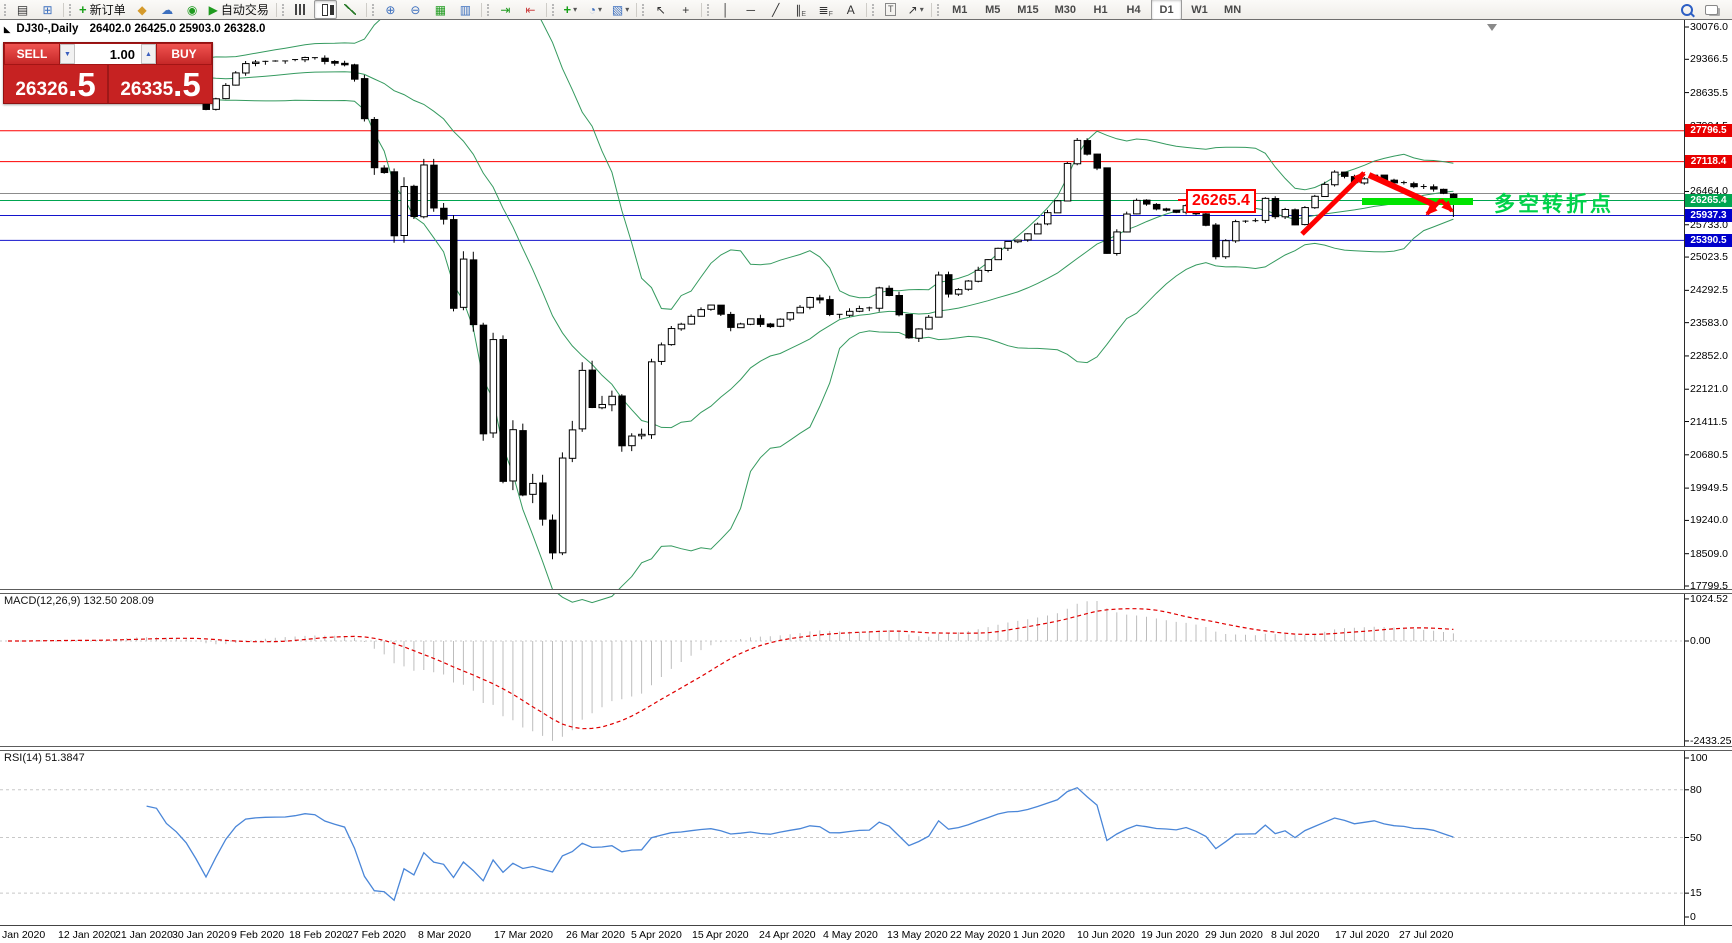 This screenshot has width=1732, height=943. I want to click on auto-scroll-button: ⇥, so click(505, 9).